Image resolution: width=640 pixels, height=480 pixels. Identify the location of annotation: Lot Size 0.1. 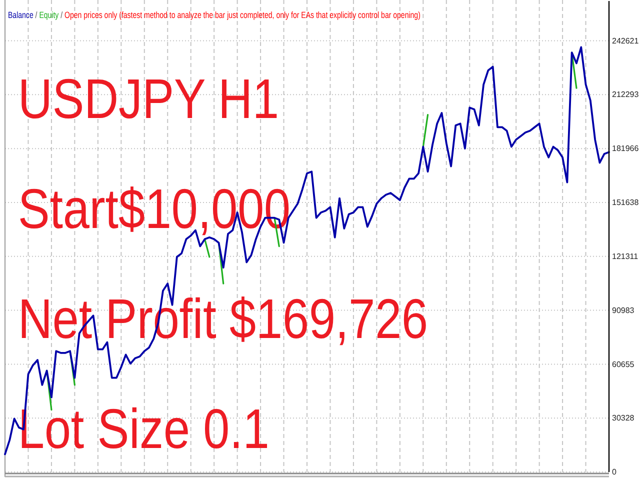
(144, 429).